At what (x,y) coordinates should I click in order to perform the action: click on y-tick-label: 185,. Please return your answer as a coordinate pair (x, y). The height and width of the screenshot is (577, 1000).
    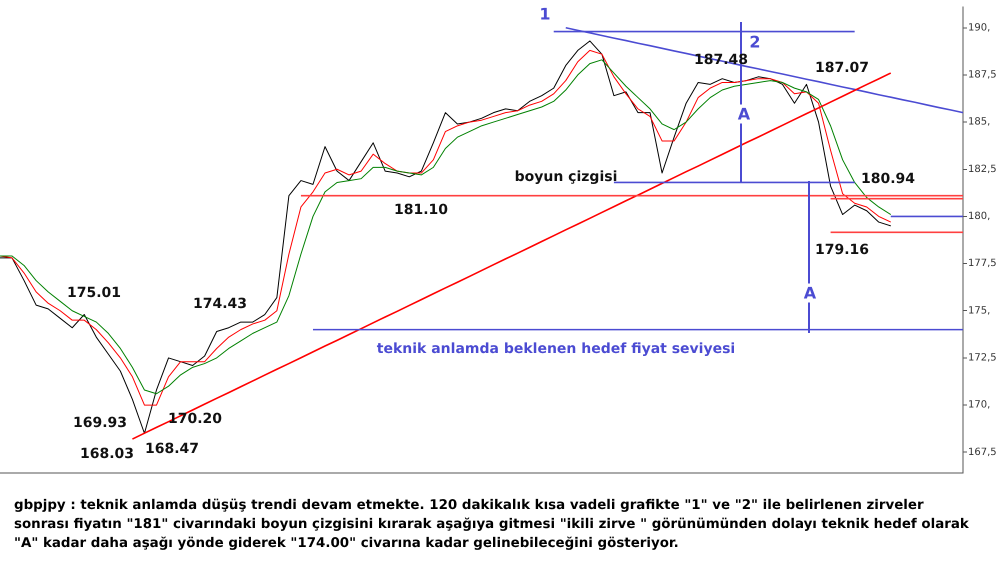
    Looking at the image, I should click on (979, 122).